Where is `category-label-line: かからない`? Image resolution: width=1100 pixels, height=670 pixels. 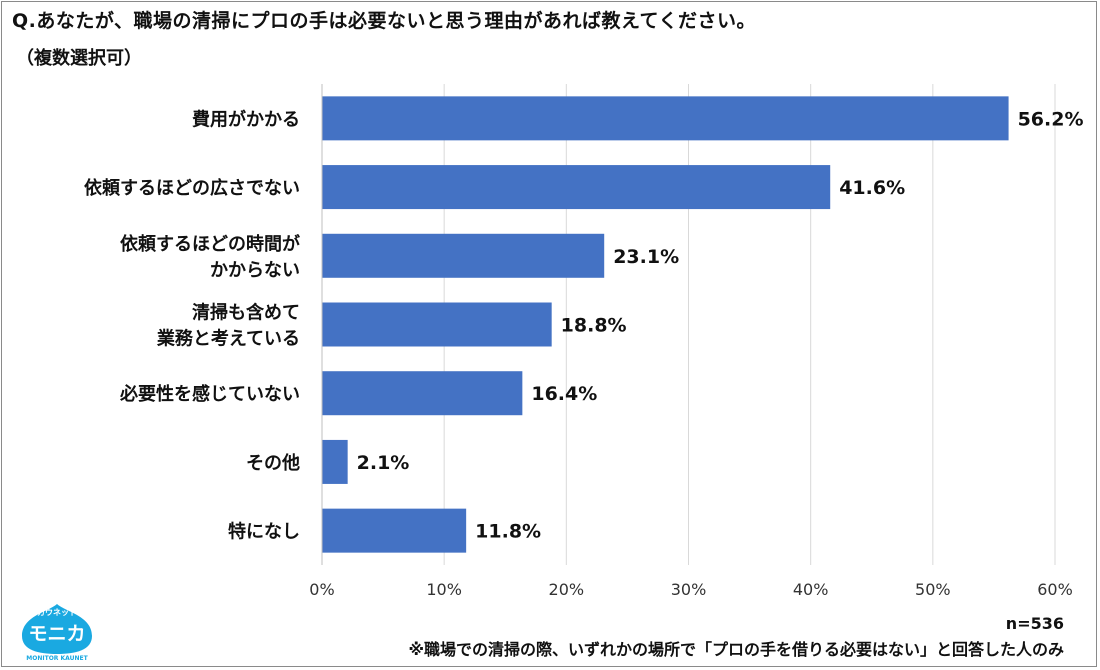
category-label-line: かからない is located at coordinates (255, 270).